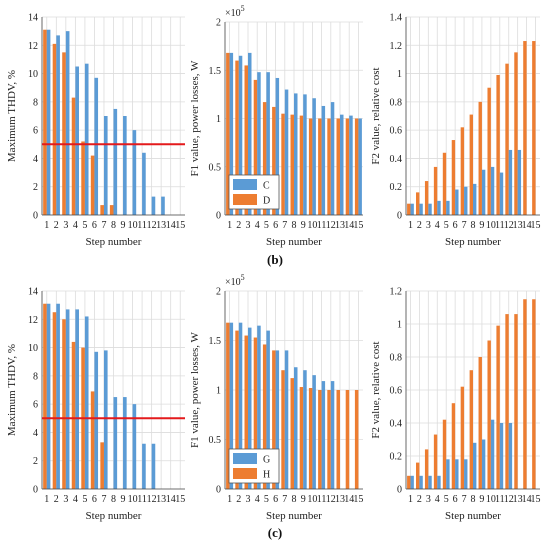 This screenshot has width=550, height=543. What do you see at coordinates (266, 201) in the screenshot?
I see `legend-label: D` at bounding box center [266, 201].